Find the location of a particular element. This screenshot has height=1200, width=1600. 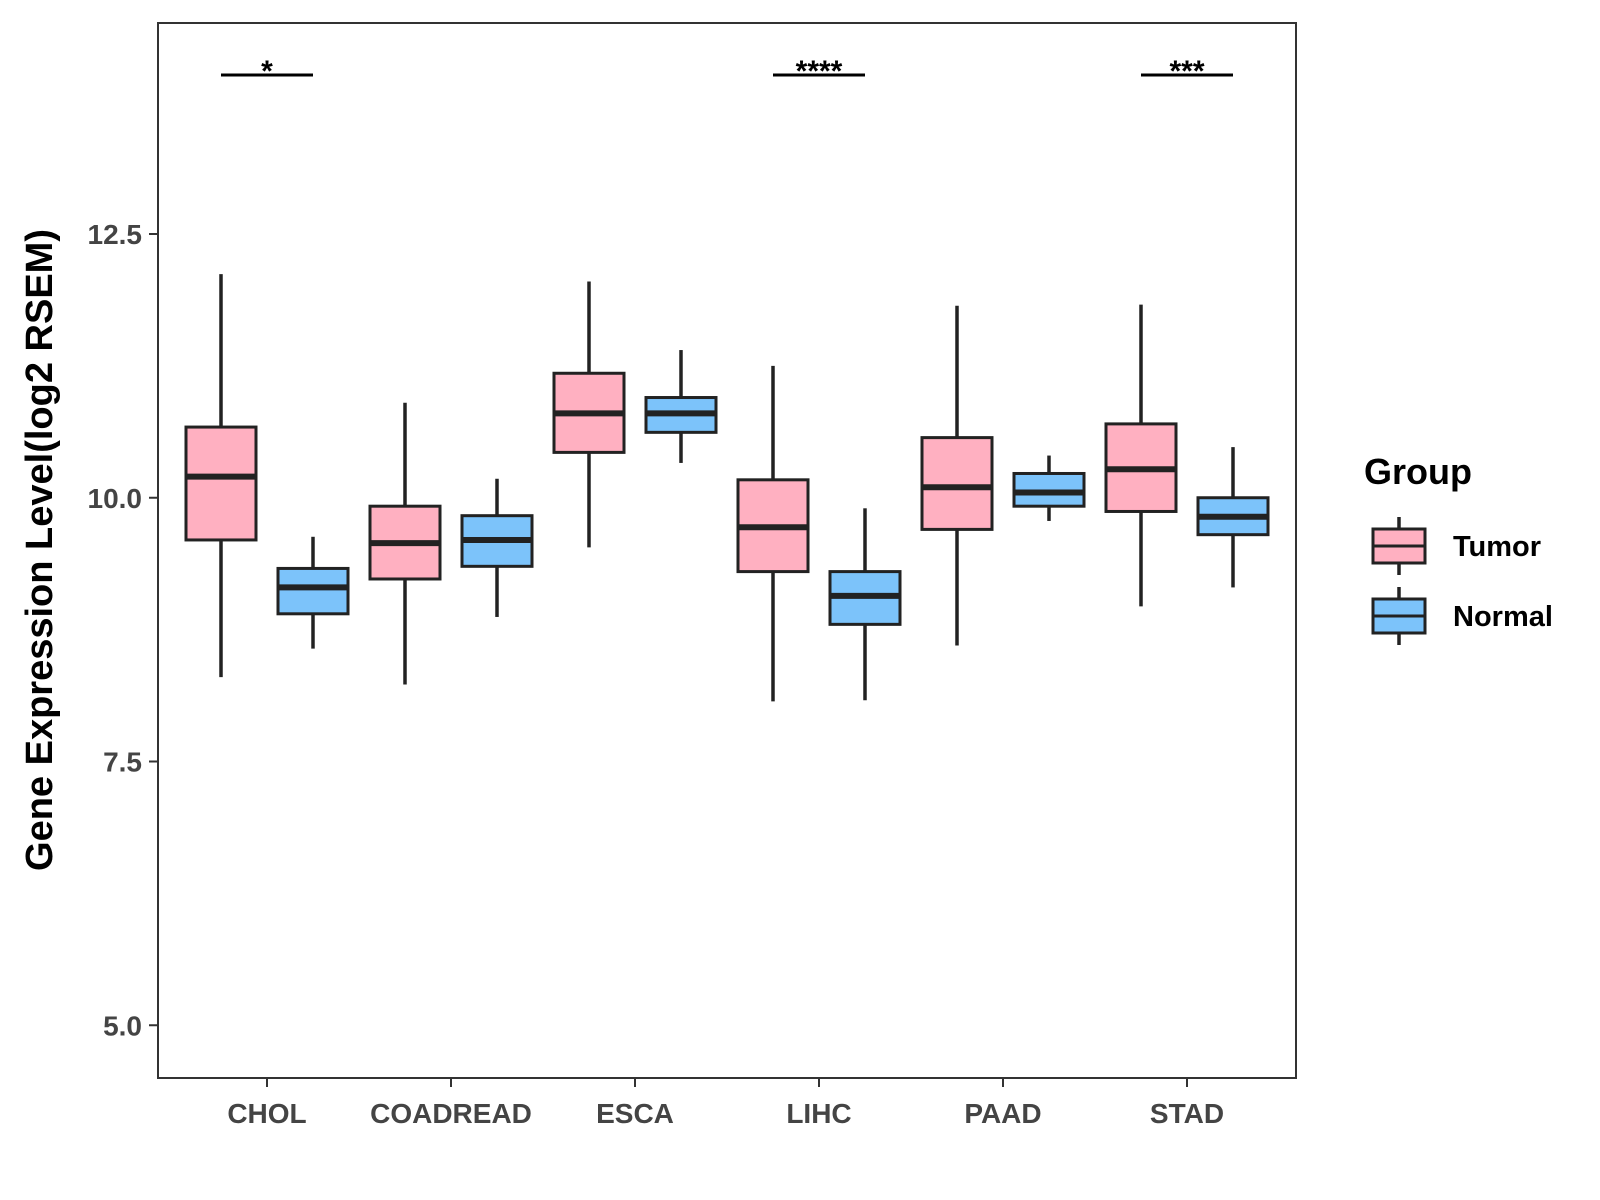

y-tick-label: 10.0 is located at coordinates (115, 498).